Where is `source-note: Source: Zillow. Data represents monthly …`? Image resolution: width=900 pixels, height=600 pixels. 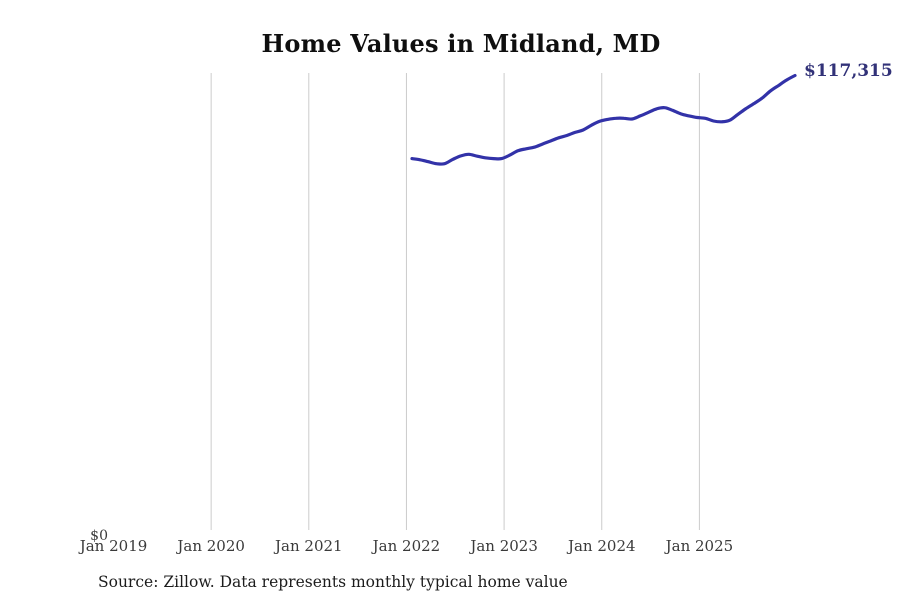 source-note: Source: Zillow. Data represents monthly … is located at coordinates (333, 582).